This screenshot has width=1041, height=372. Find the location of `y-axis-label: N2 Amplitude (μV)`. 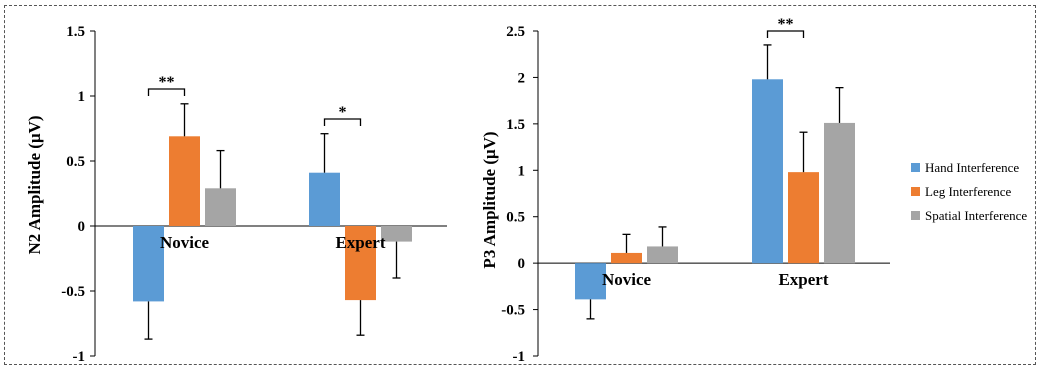

y-axis-label: N2 Amplitude (μV) is located at coordinates (34, 184).